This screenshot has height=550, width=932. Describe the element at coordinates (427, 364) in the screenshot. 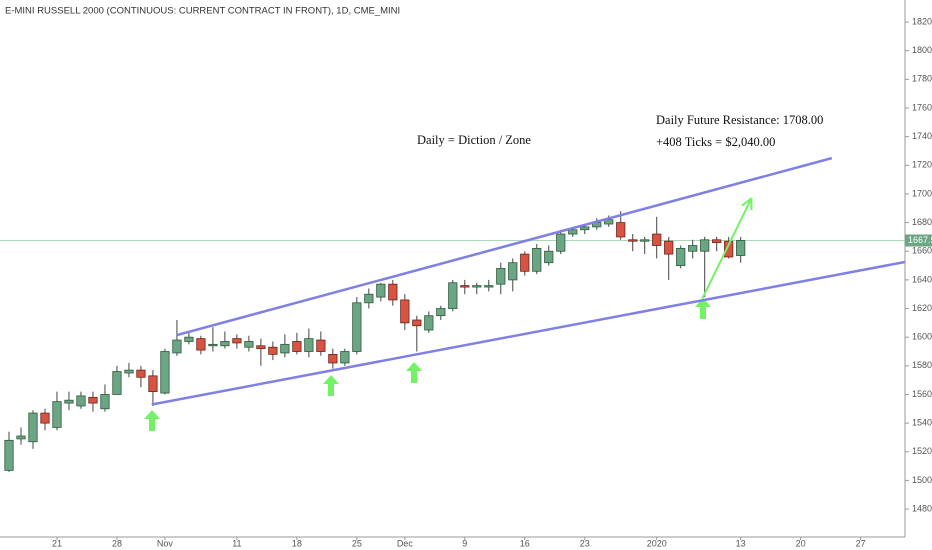

I see `support-arrows` at that location.